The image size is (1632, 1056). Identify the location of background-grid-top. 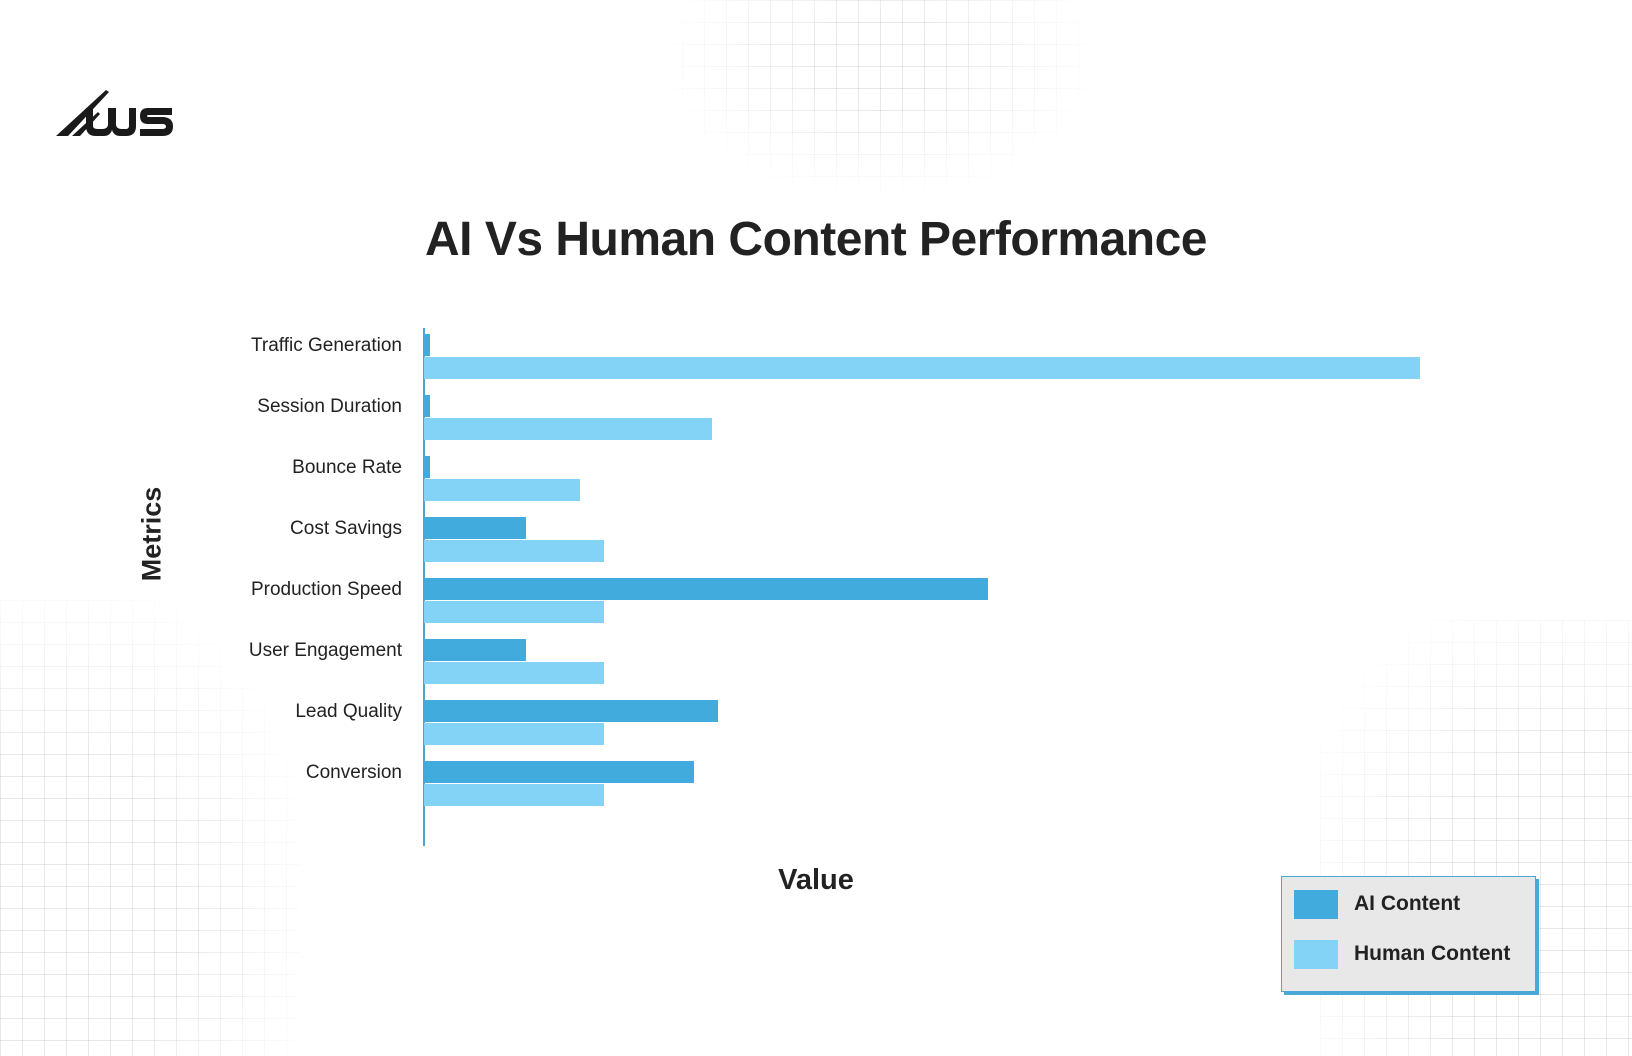
(880, 100).